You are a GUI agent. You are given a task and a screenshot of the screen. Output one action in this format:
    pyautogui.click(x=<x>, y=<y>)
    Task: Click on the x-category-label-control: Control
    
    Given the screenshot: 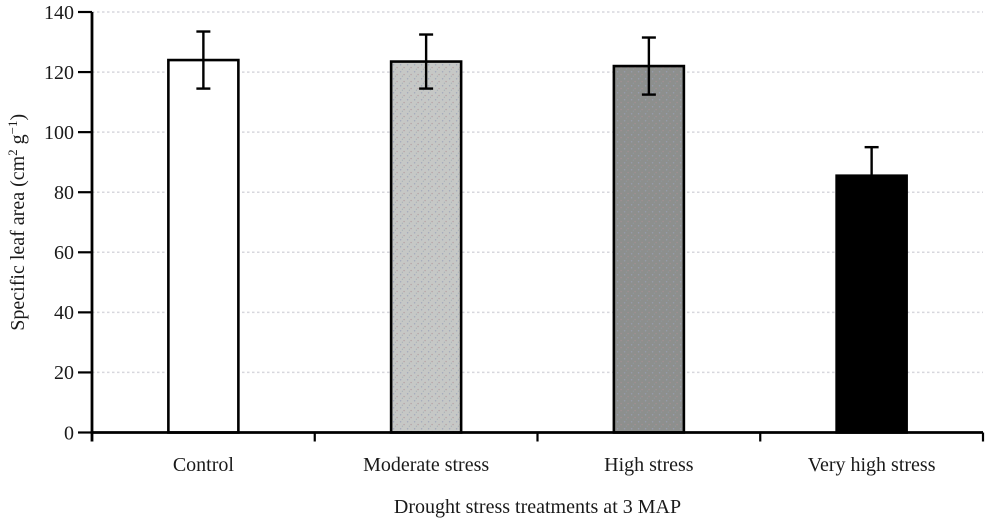 What is the action you would take?
    pyautogui.click(x=204, y=465)
    